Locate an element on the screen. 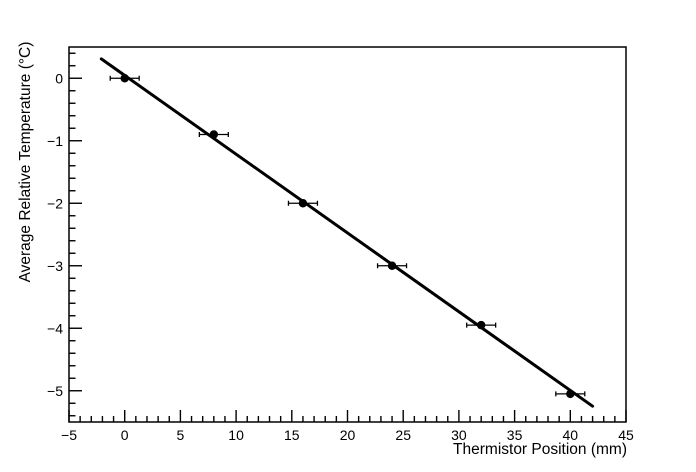 This screenshot has height=472, width=696. y-tick-label: −2 is located at coordinates (55, 203).